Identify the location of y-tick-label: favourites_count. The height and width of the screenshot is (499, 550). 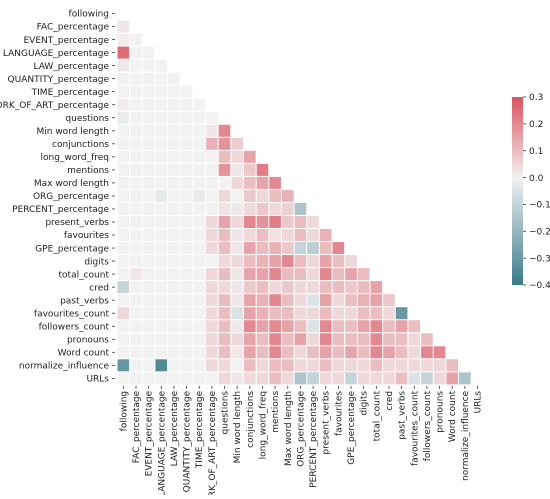
(72, 314).